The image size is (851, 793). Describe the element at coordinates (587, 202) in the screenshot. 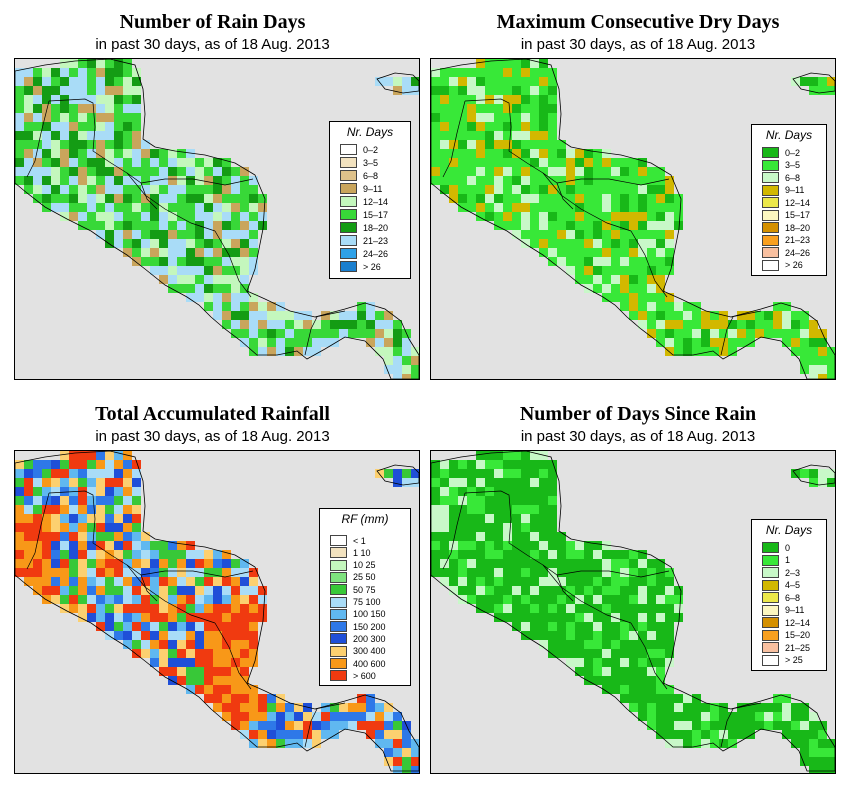

I see `country-border` at that location.